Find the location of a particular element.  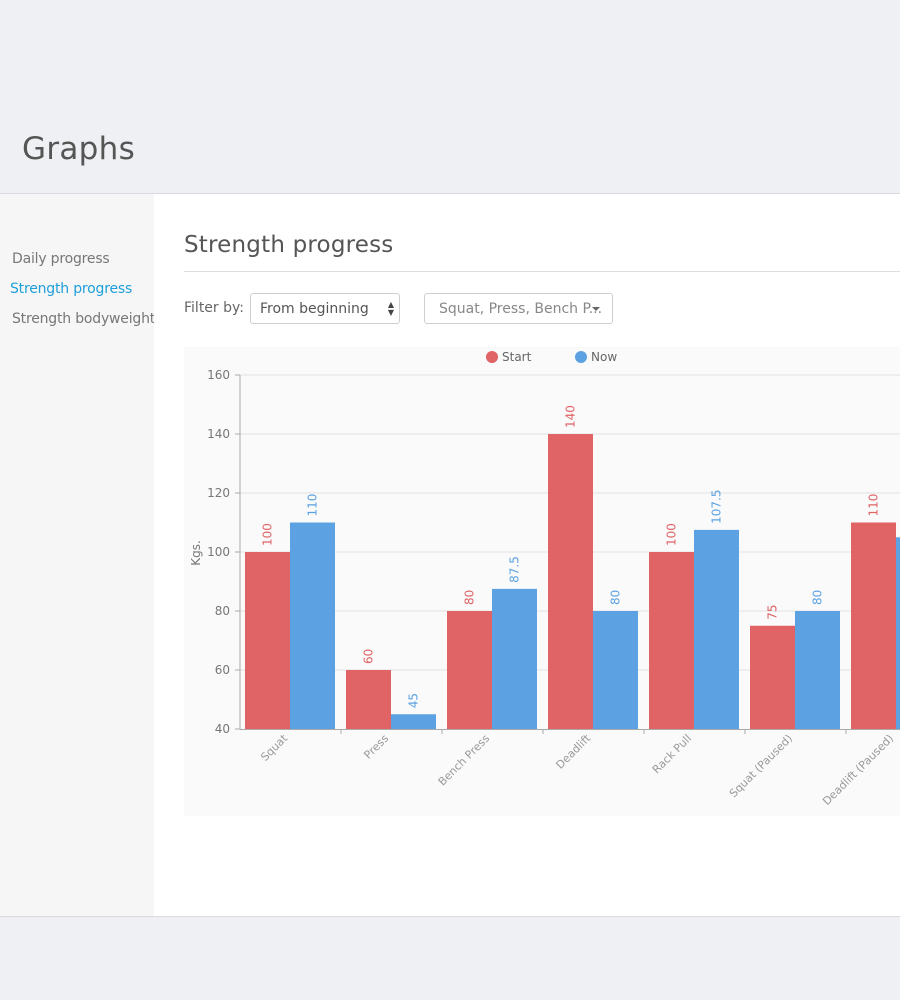

sidebar-item-strength-bodyweight: Strength bodyweight is located at coordinates (84, 319).